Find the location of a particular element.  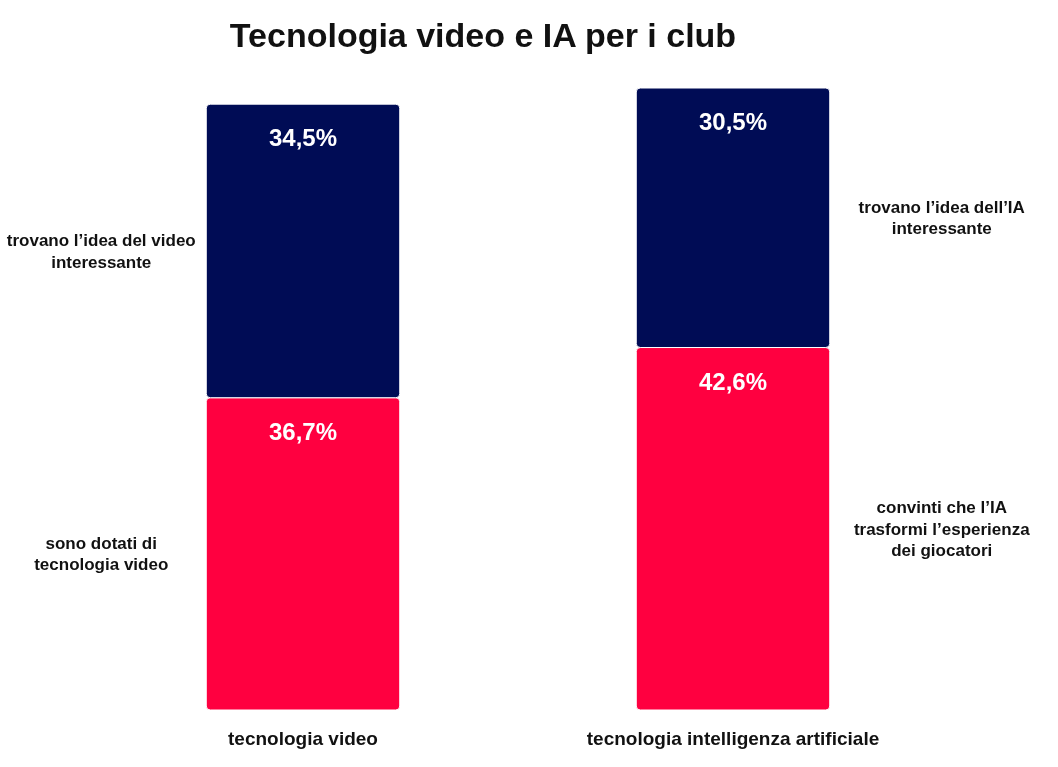

annotation: convinti che l’IA trasformi l’esperienza dei giocatori is located at coordinates (942, 529).